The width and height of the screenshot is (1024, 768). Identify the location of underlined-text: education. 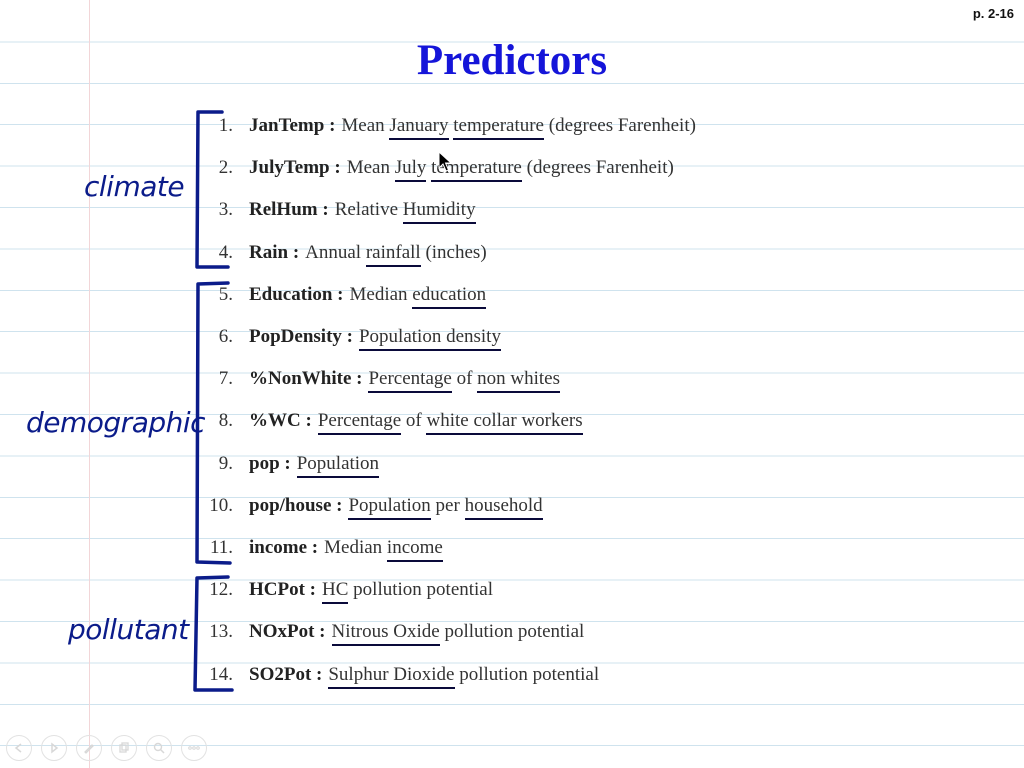
(449, 296).